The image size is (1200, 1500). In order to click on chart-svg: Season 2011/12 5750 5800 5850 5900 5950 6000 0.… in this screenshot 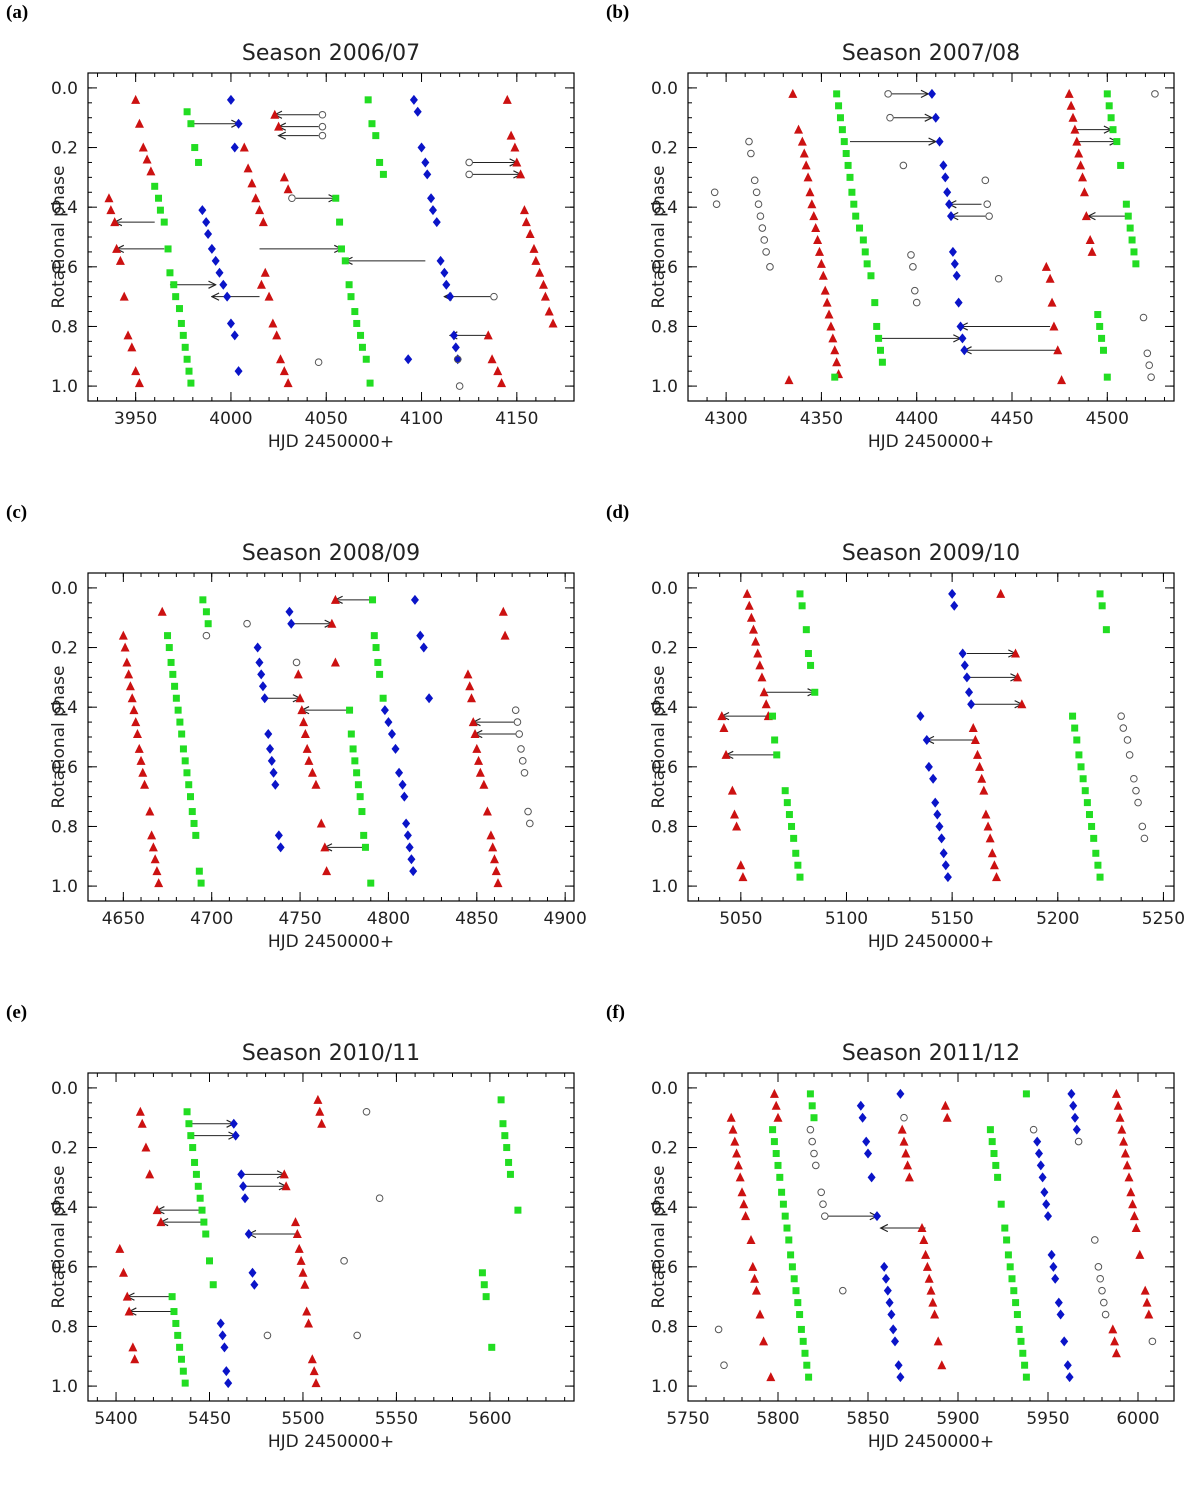, I will do `click(912, 1246)`.